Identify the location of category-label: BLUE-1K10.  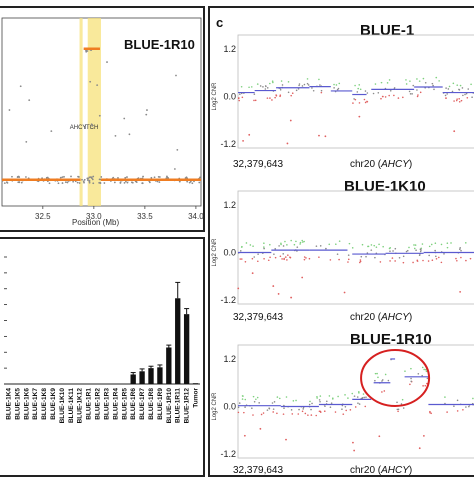
(62, 406).